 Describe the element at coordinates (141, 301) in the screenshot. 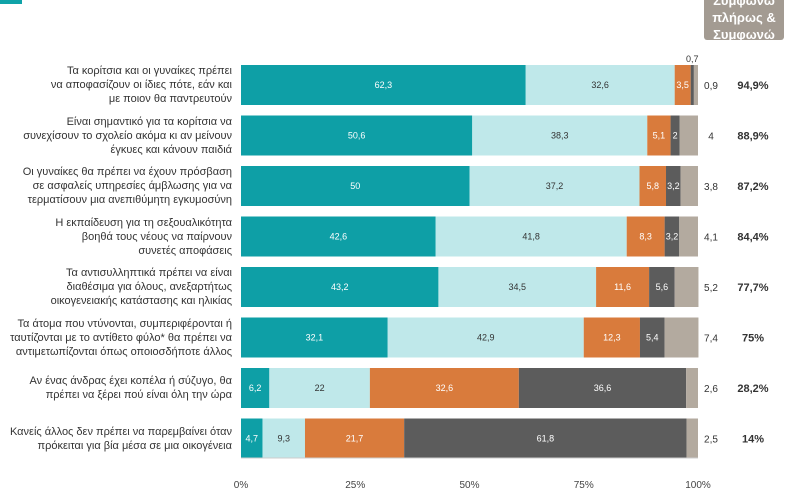

I see `question-label-line: οικογενειακής κατάστασης και ηλικίας` at that location.